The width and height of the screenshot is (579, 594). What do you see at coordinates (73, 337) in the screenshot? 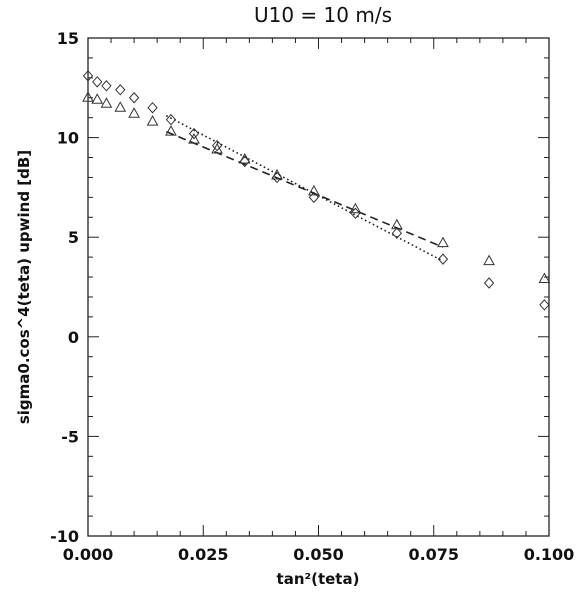
I see `y-tick-label: 0` at bounding box center [73, 337].